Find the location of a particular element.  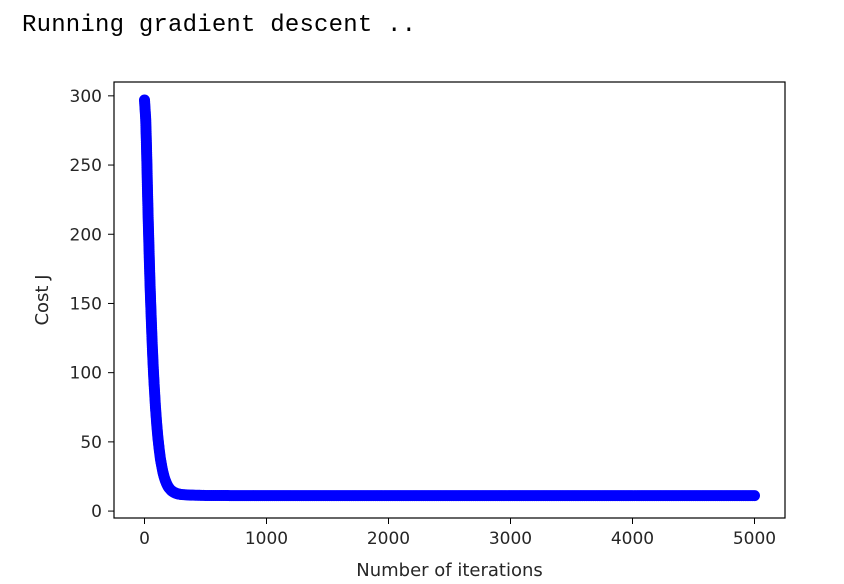

x-tick-label: 1000 is located at coordinates (266, 539).